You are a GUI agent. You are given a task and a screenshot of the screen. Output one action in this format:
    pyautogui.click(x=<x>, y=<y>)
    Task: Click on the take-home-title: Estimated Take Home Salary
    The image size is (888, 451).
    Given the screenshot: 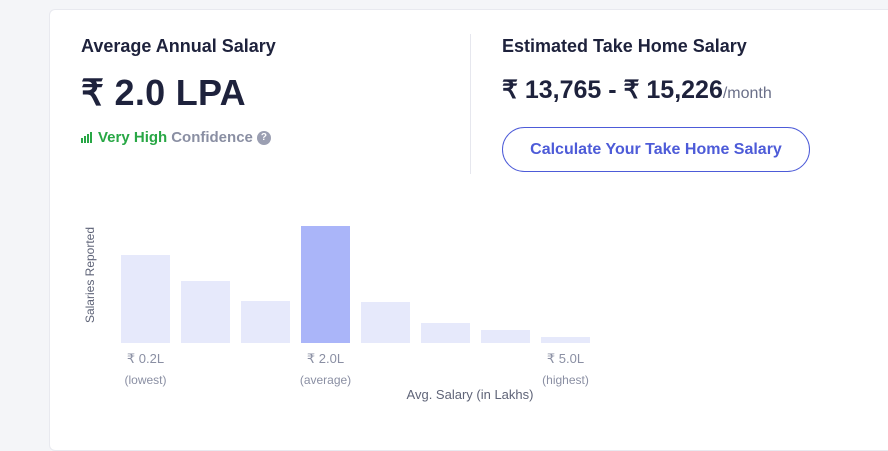 What is the action you would take?
    pyautogui.click(x=624, y=46)
    